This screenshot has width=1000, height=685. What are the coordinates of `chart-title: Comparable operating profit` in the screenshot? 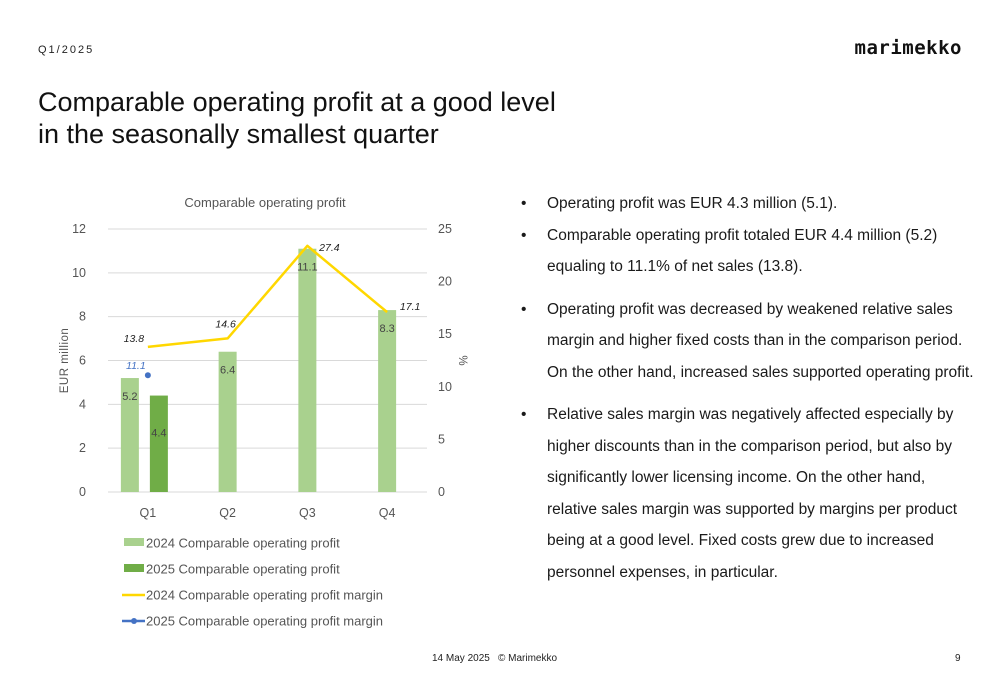 It's located at (265, 202).